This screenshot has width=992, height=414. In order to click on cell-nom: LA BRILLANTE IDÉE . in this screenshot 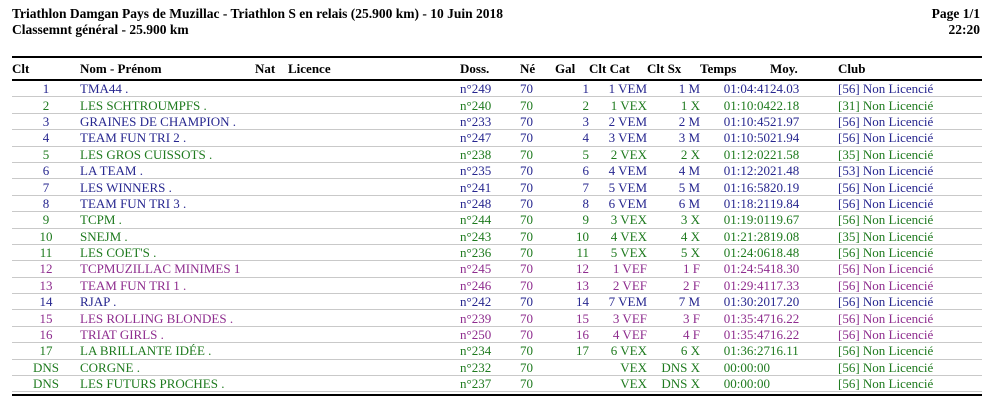, I will do `click(146, 351)`.